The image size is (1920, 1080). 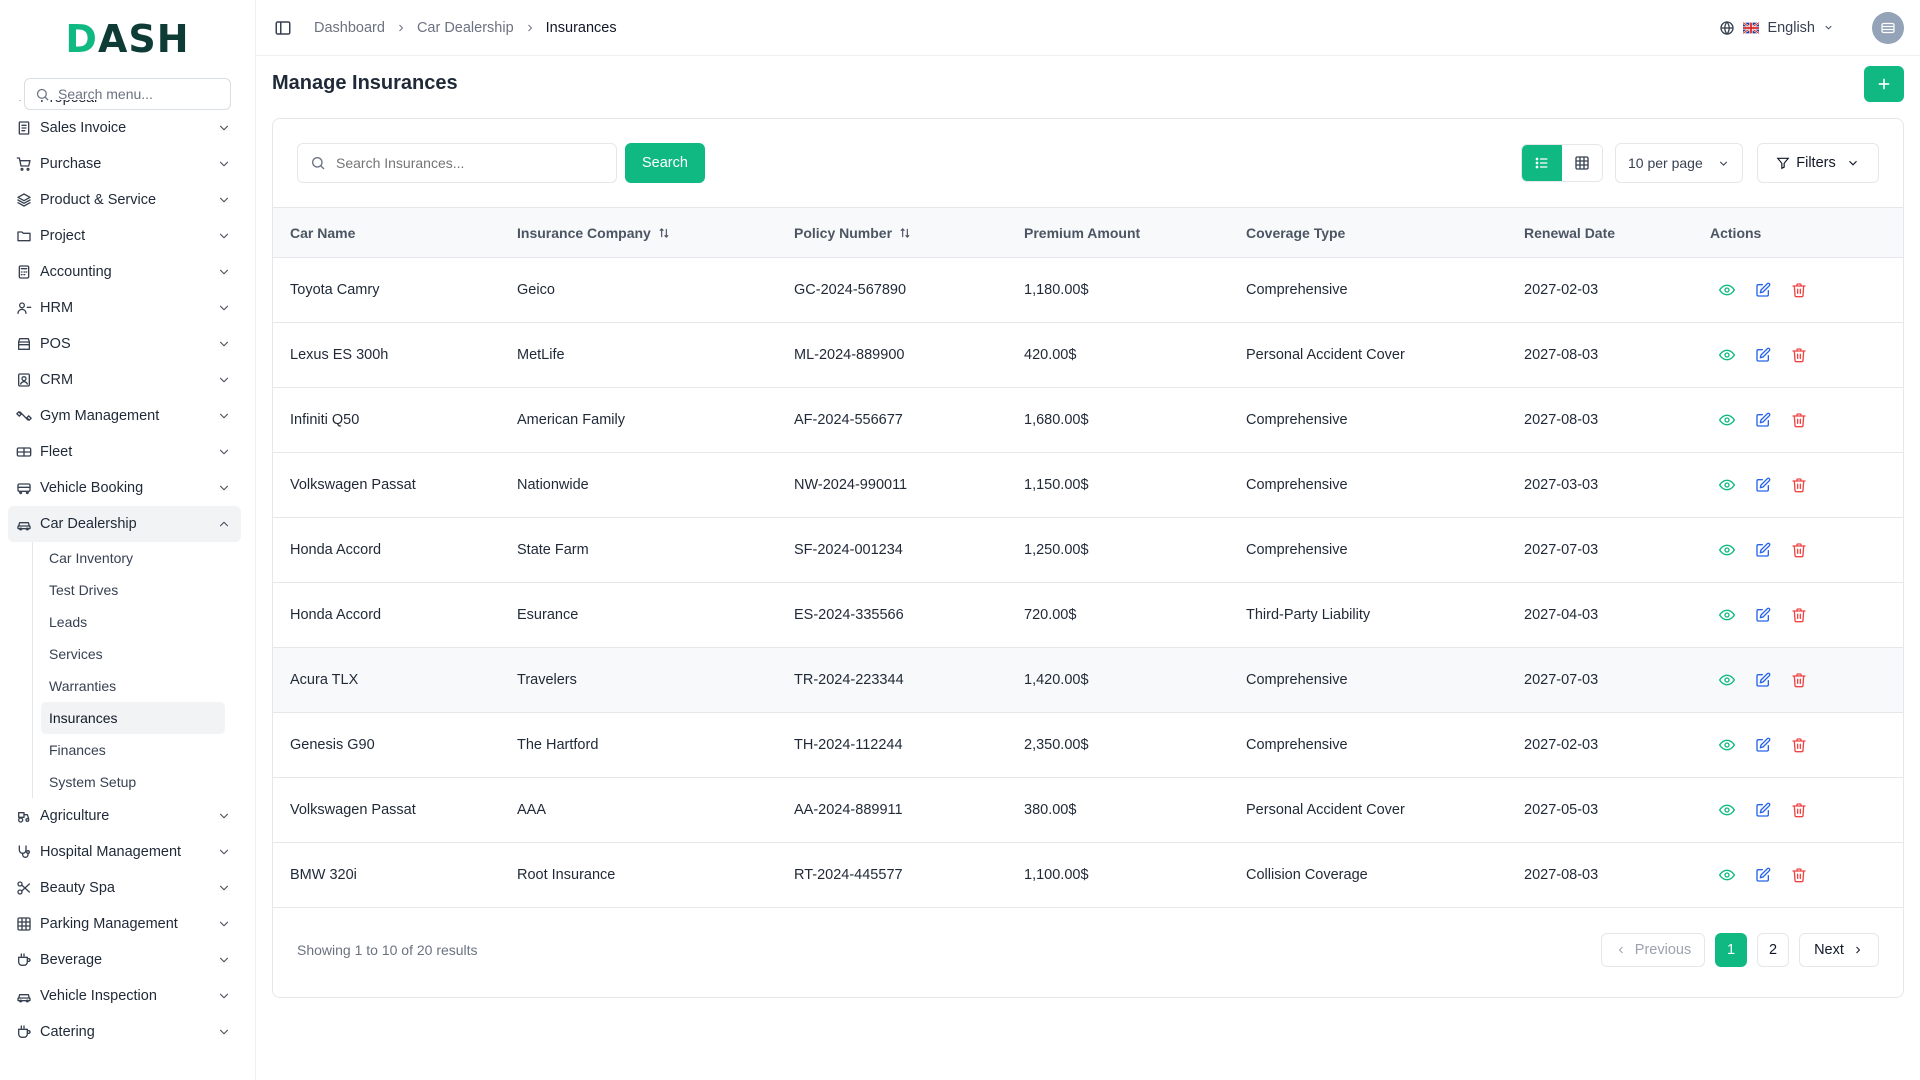 What do you see at coordinates (124, 888) in the screenshot?
I see `sidebar-item-beauty-spa: Beauty Spa` at bounding box center [124, 888].